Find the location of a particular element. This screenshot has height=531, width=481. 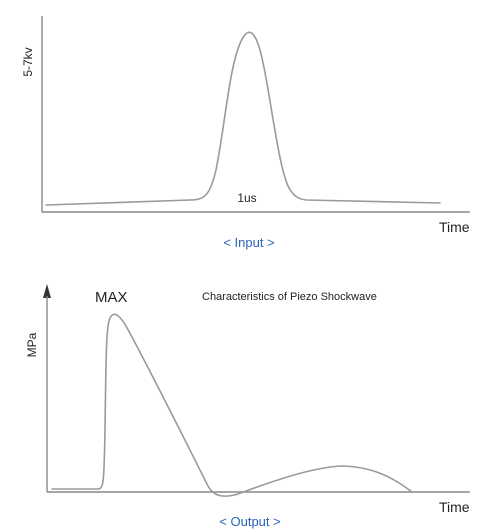

output-caption: < Output > is located at coordinates (249, 521).